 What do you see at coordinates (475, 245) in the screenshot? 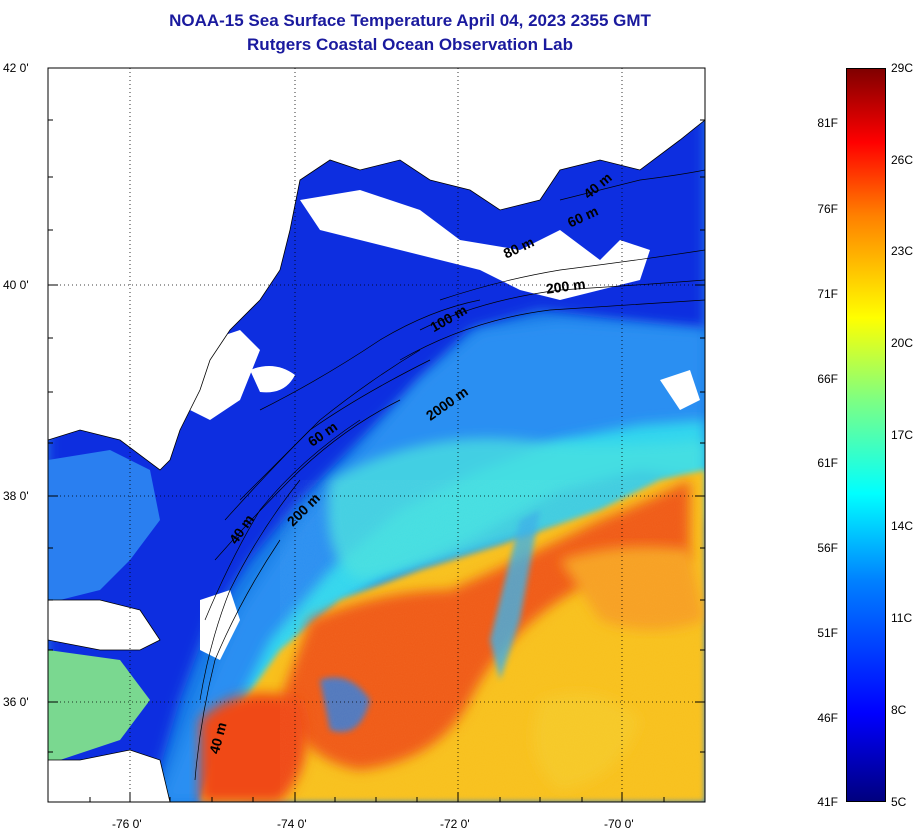
I see `cloud-cover-north` at bounding box center [475, 245].